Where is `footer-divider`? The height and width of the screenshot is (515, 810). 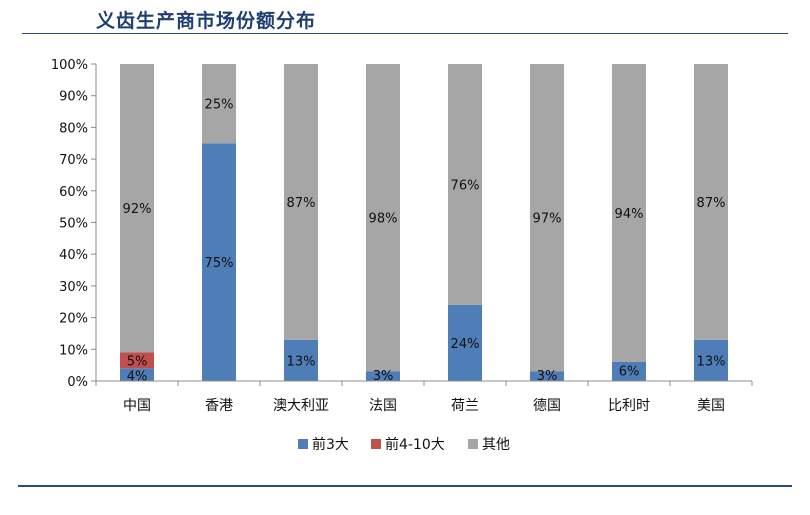
footer-divider is located at coordinates (405, 486).